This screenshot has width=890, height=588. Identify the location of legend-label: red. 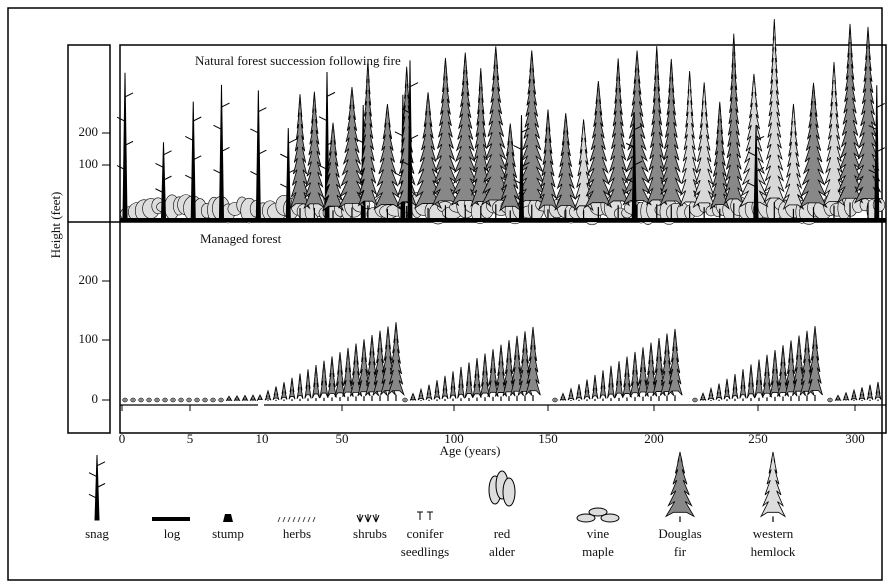
(502, 533).